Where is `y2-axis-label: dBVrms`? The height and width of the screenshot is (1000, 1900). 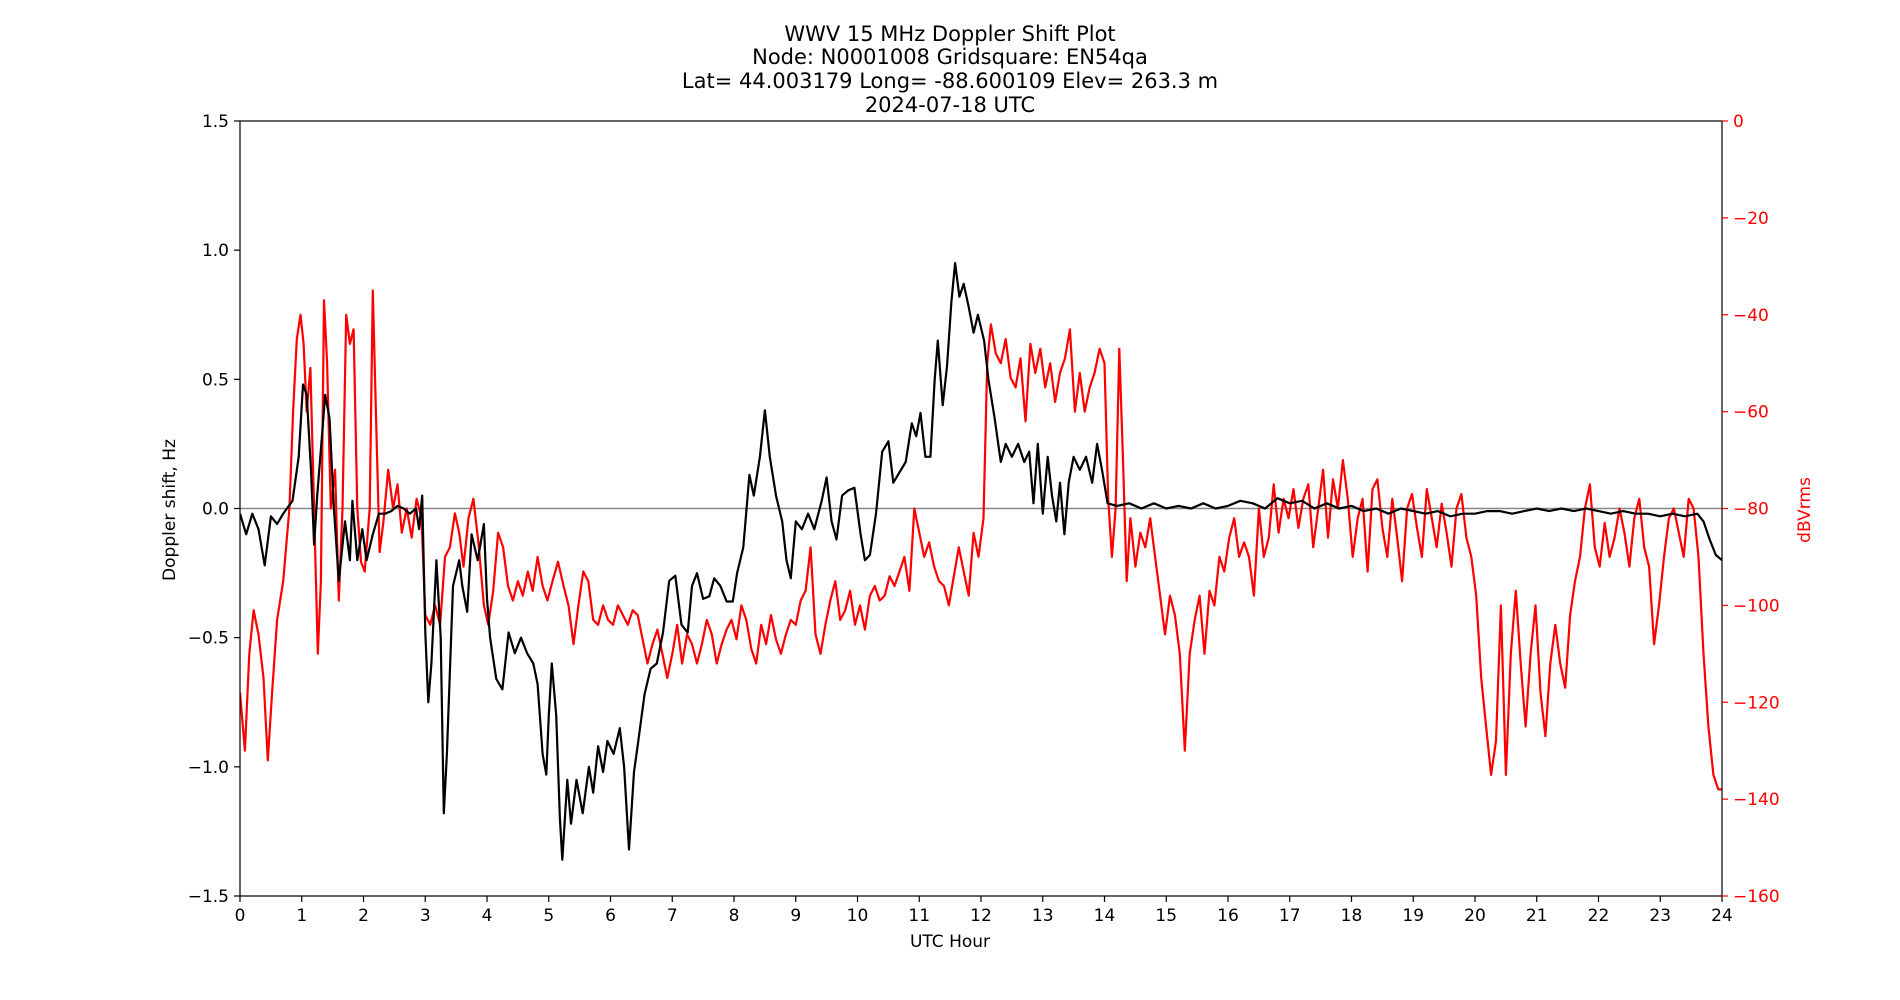 y2-axis-label: dBVrms is located at coordinates (1805, 510).